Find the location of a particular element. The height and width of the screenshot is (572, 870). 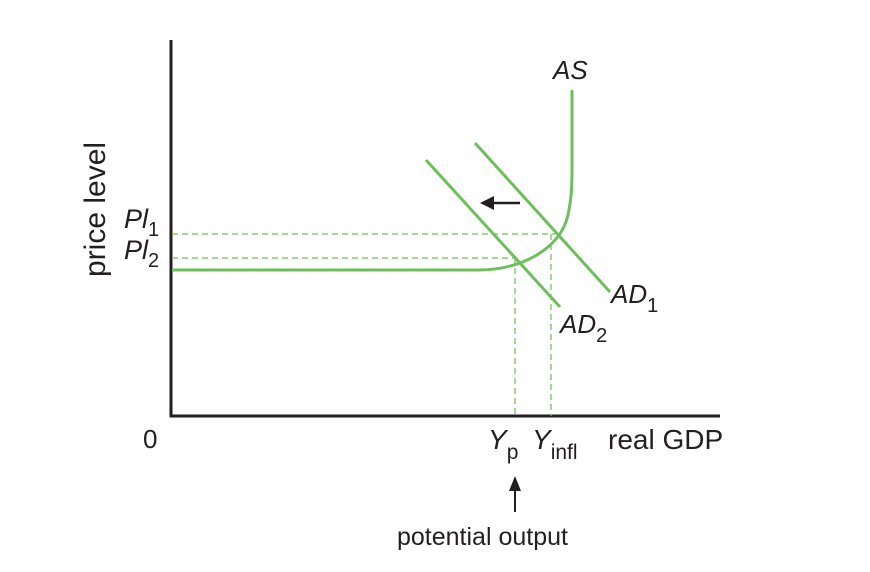

ad1-label: AD1 is located at coordinates (633, 298).